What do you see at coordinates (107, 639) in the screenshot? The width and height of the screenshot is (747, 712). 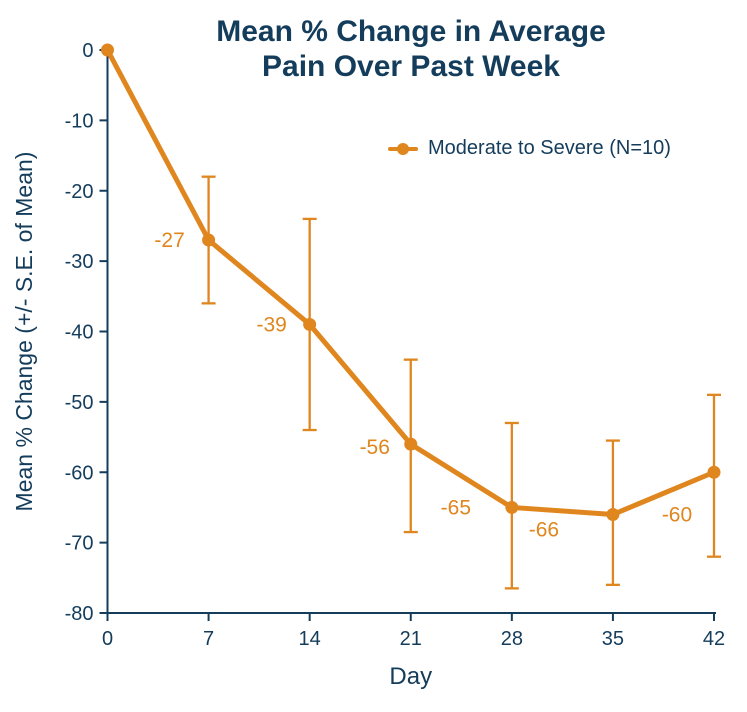 I see `x-tick-label: 0` at bounding box center [107, 639].